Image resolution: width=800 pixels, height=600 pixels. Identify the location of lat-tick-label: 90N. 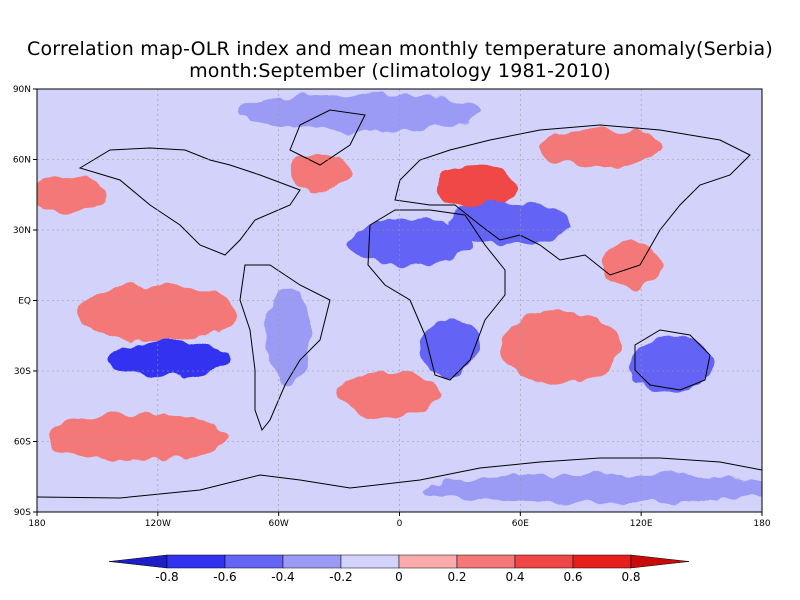
(22, 90).